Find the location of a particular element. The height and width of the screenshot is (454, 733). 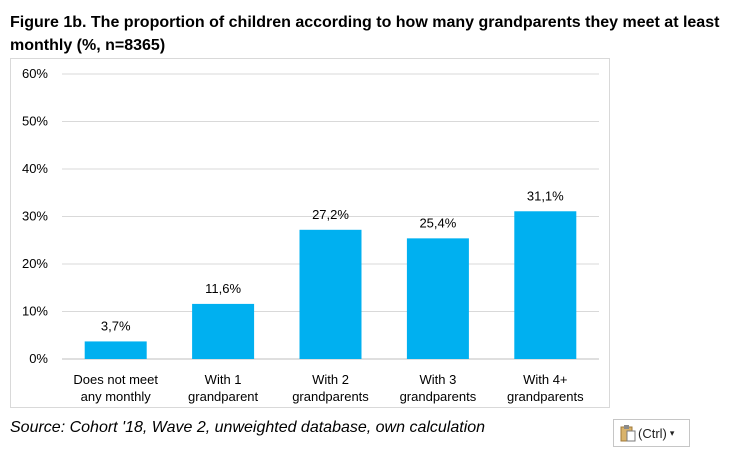

paste-options-label: (Ctrl) is located at coordinates (652, 433).